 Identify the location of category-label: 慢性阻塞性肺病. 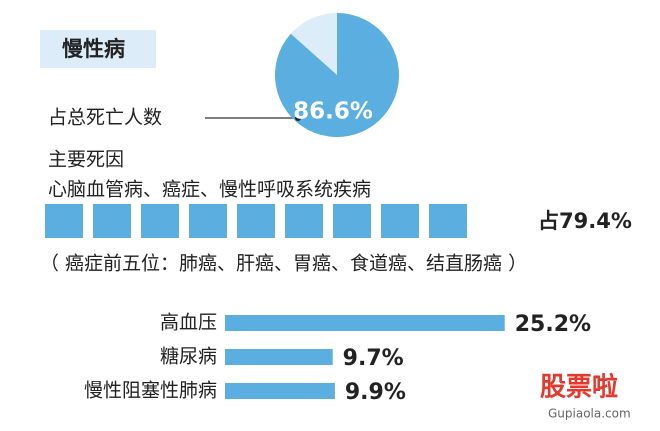
(150, 391).